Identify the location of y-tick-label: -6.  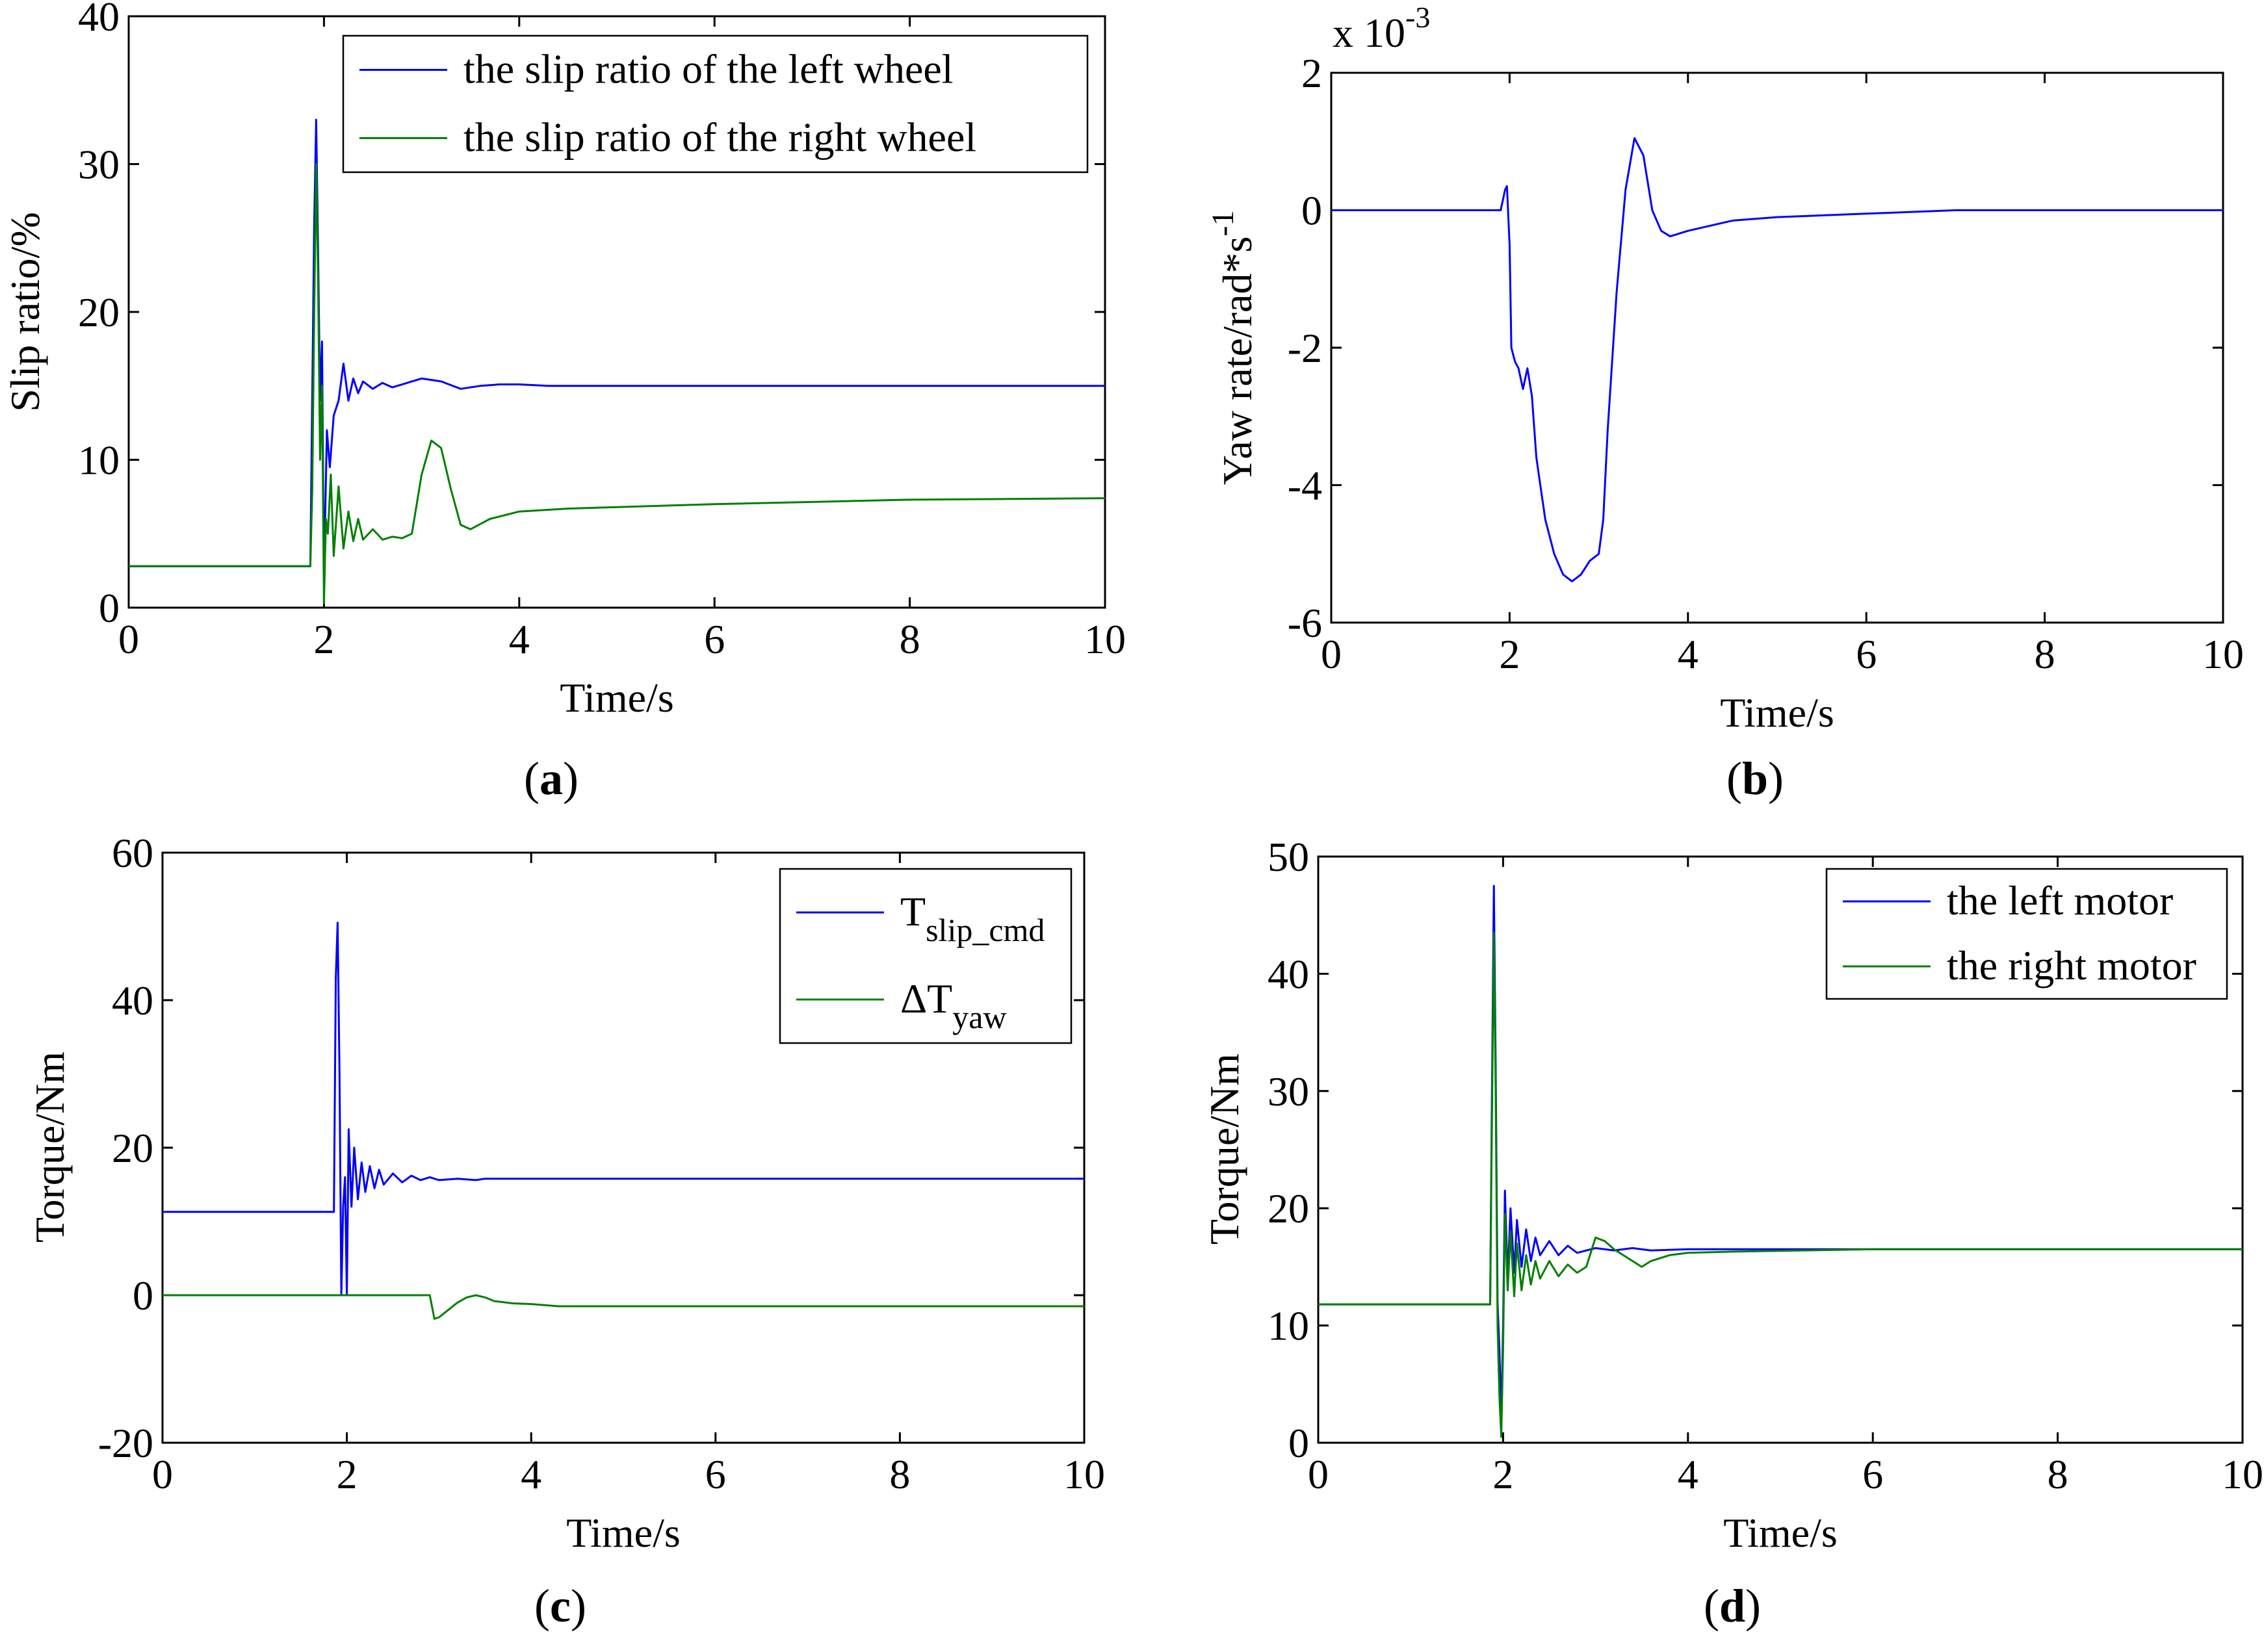
(1305, 623).